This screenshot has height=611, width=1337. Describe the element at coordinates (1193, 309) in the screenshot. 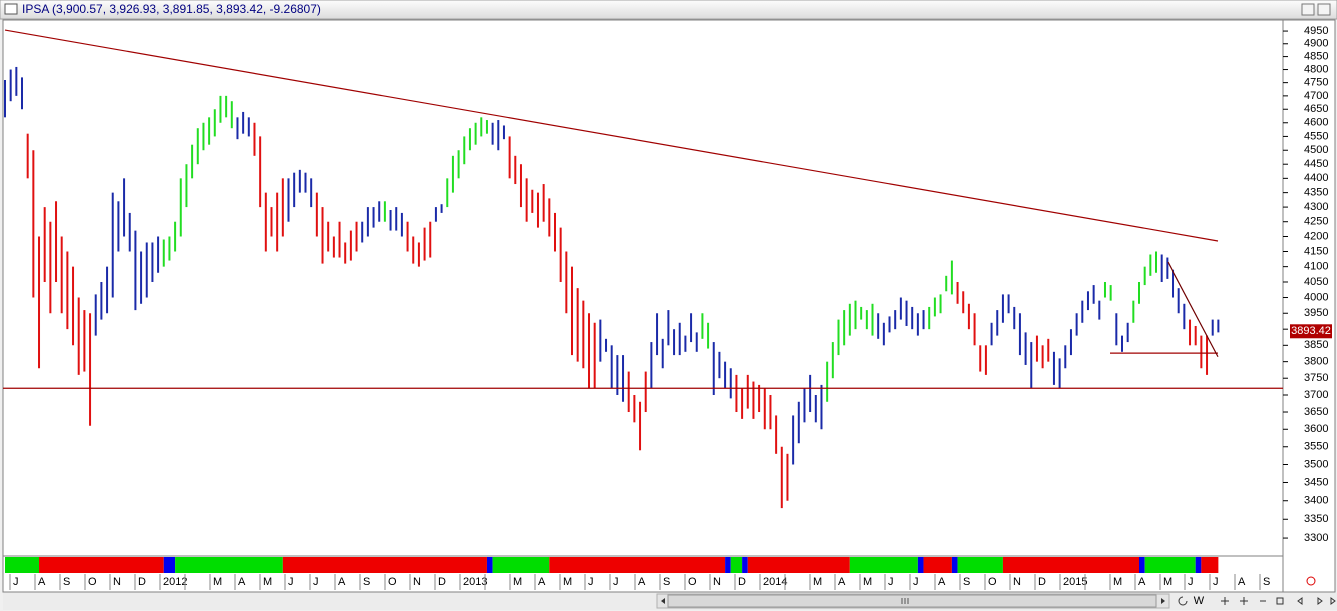

I see `trend-line` at that location.